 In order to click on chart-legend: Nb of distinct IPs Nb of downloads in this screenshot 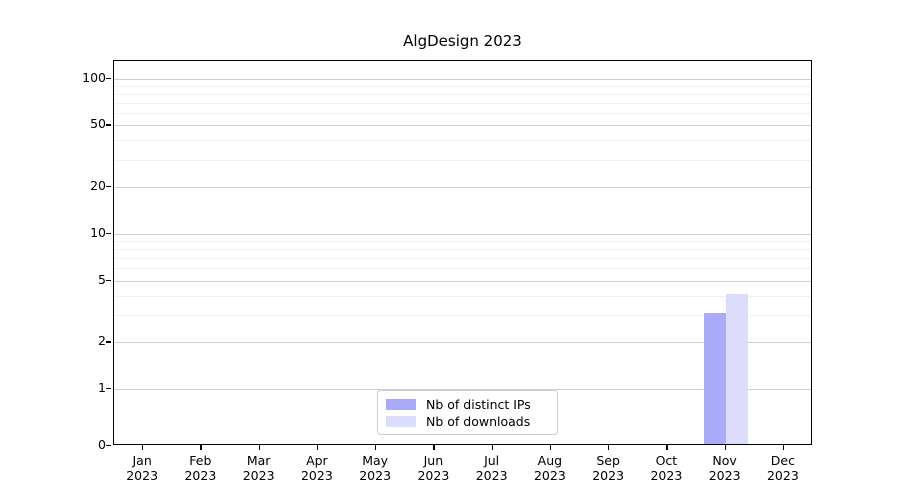, I will do `click(467, 412)`.